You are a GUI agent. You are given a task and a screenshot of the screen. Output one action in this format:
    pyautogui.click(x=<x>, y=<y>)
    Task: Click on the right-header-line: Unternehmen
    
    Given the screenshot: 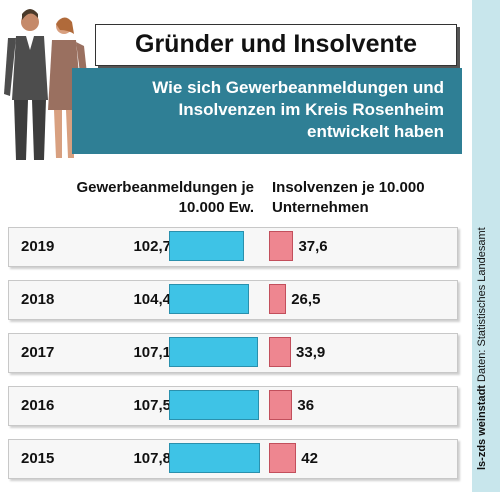 What is the action you would take?
    pyautogui.click(x=320, y=207)
    